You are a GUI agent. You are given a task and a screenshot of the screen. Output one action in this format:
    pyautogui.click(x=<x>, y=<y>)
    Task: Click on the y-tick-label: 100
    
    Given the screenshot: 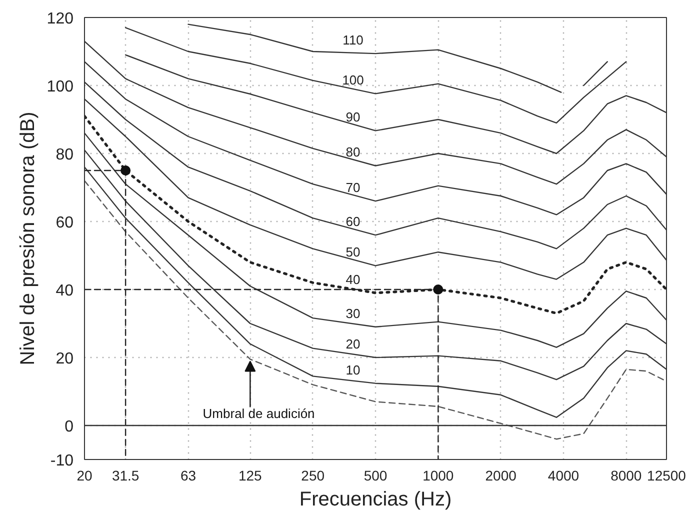 What is the action you would take?
    pyautogui.click(x=60, y=87)
    